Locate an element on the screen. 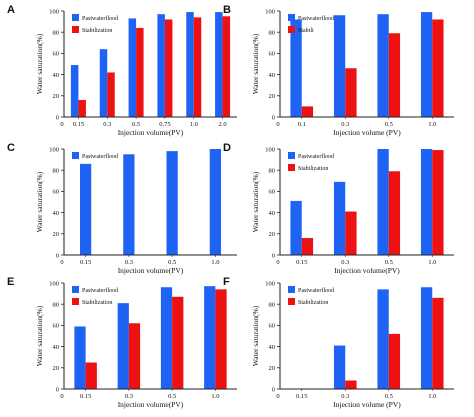  x-tick-label: 0.75 is located at coordinates (164, 124).